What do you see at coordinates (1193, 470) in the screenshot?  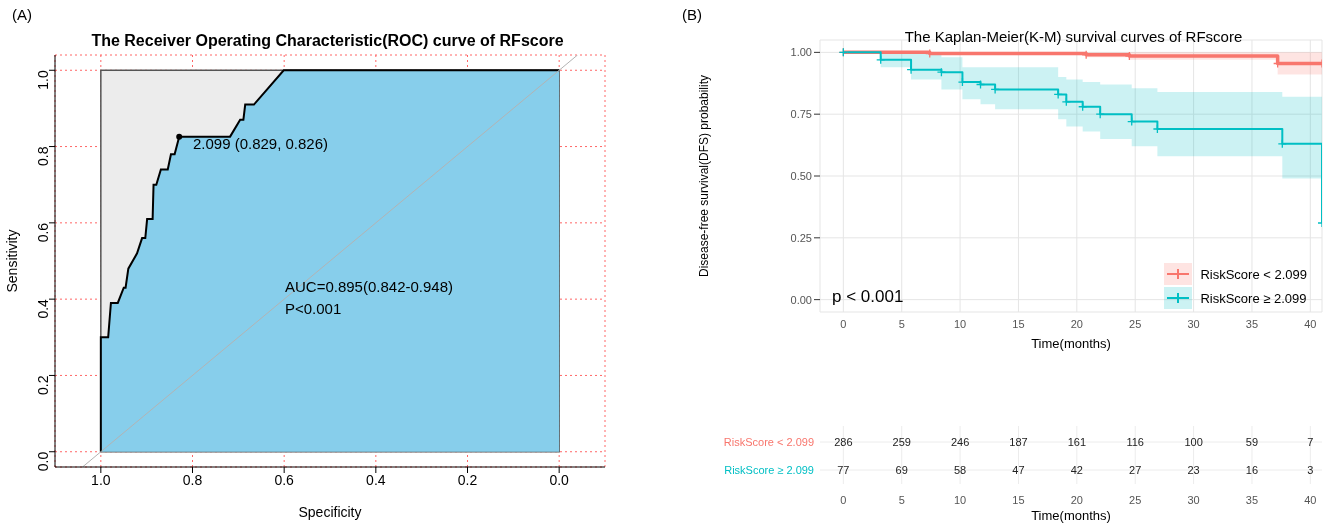 I see `data-label: 23` at bounding box center [1193, 470].